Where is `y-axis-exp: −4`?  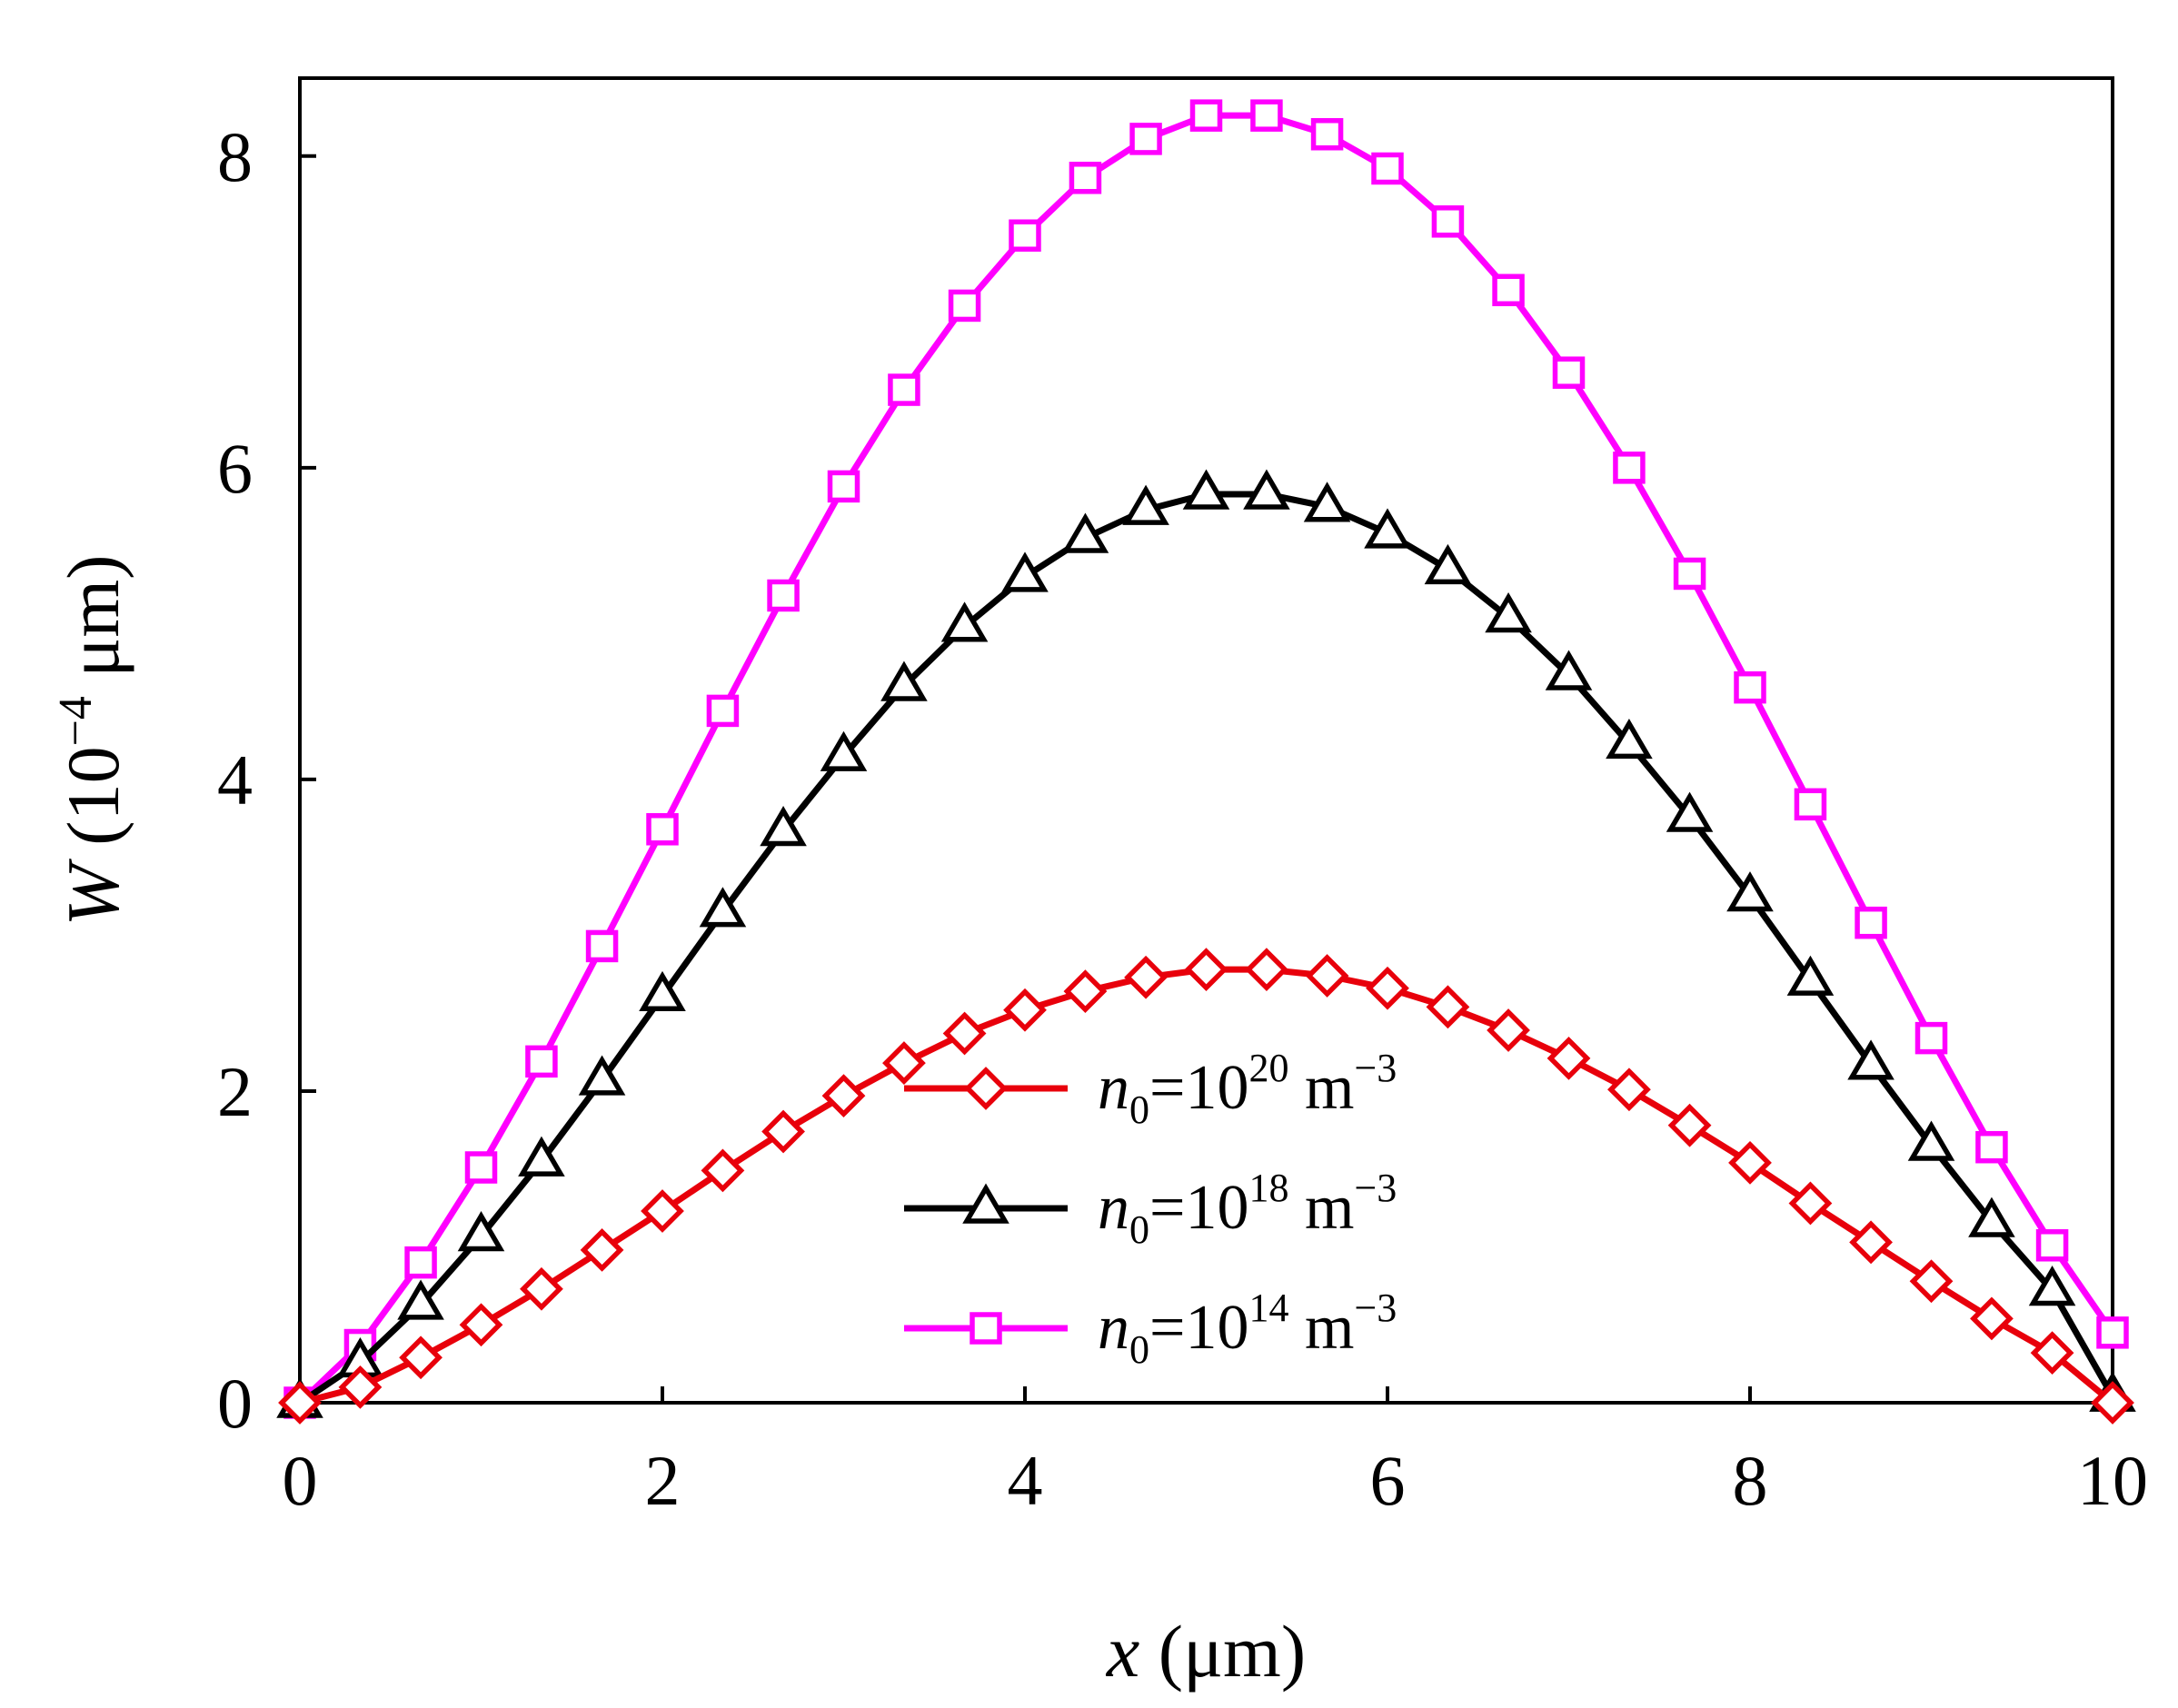 y-axis-exp: −4 is located at coordinates (76, 721).